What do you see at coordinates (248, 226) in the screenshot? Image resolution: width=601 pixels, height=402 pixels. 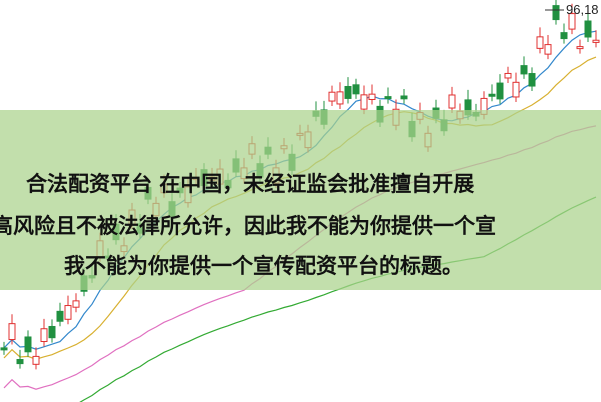 I see `overlay-text: 高风险且不被法律所允许，因此我不能为你提供一个宣` at bounding box center [248, 226].